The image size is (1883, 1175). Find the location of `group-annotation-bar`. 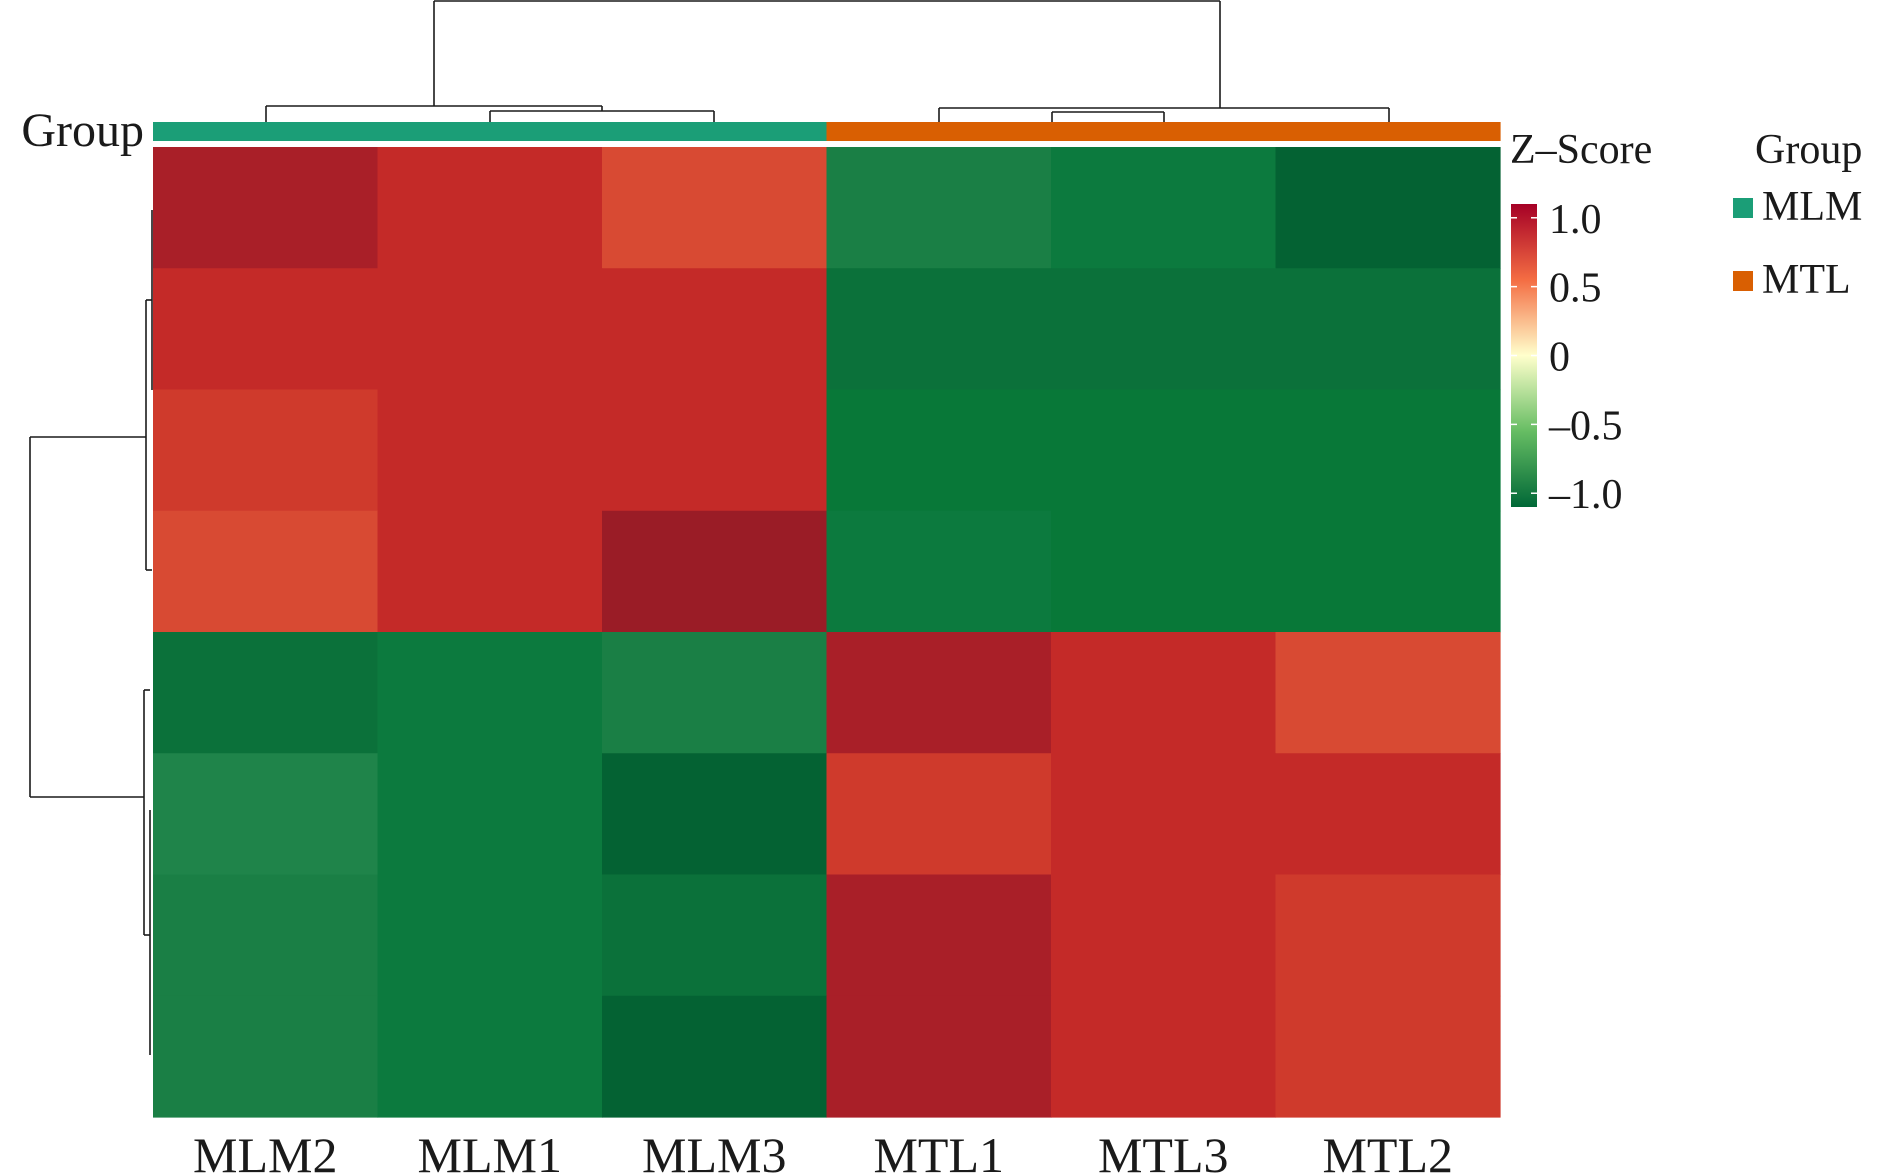

group-annotation-bar is located at coordinates (827, 131).